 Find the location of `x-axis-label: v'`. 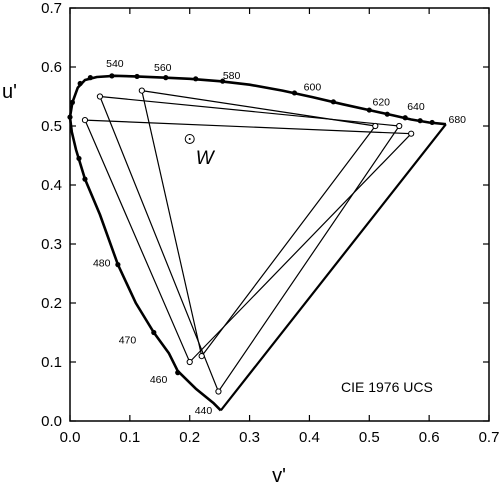

x-axis-label: v' is located at coordinates (279, 476).